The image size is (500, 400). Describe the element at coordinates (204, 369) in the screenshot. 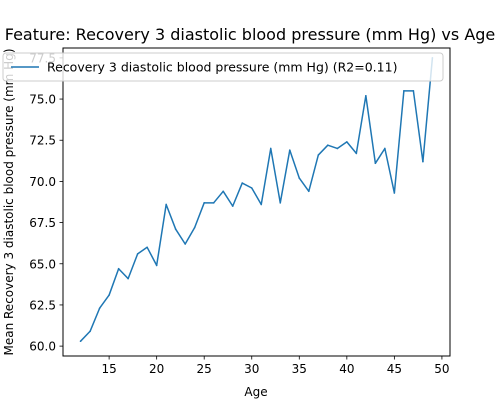

I see `x-tick-label: 25` at that location.